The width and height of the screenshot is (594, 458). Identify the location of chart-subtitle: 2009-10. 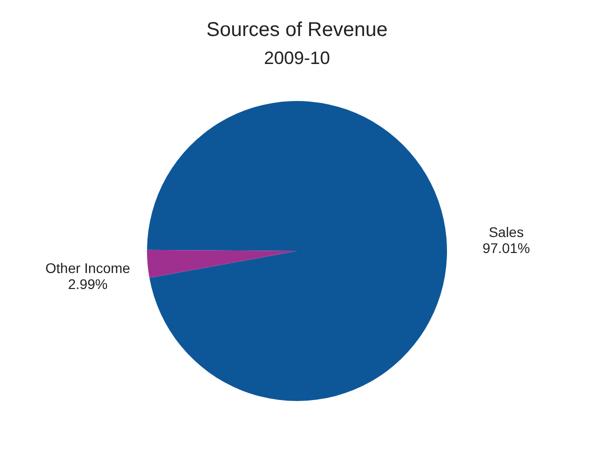
(297, 58).